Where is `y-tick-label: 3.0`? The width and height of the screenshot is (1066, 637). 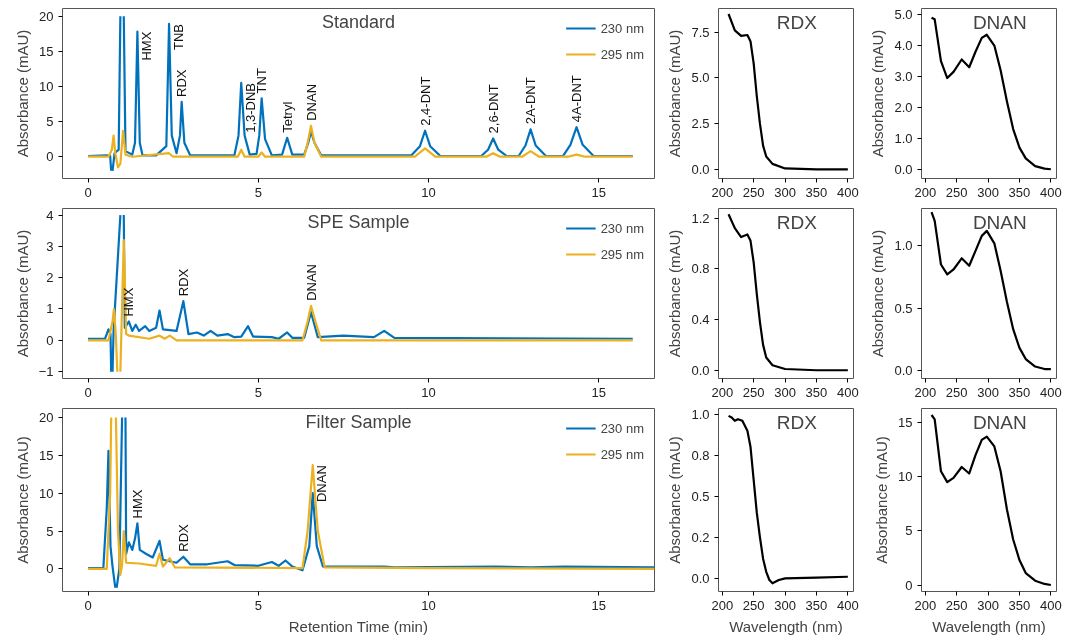
y-tick-label: 3.0 is located at coordinates (903, 76).